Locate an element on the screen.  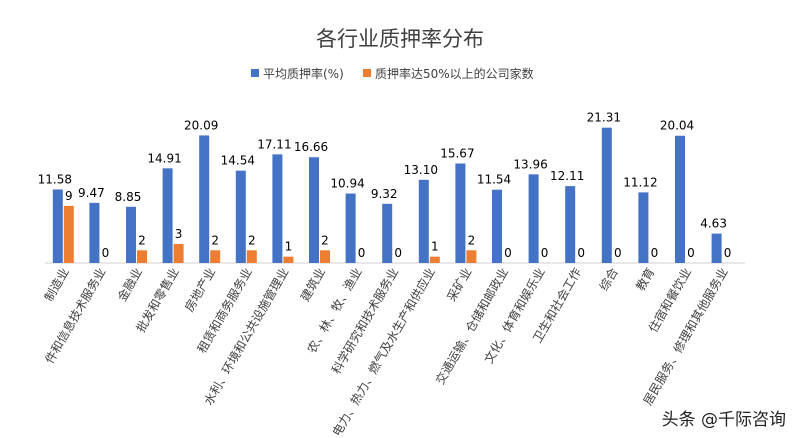
legend-swatch-company-count is located at coordinates (367, 73).